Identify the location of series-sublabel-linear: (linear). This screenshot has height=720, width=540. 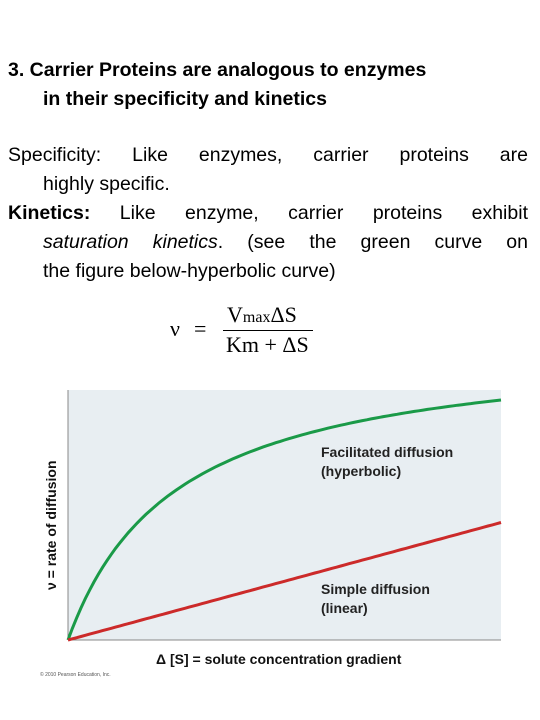
(344, 608).